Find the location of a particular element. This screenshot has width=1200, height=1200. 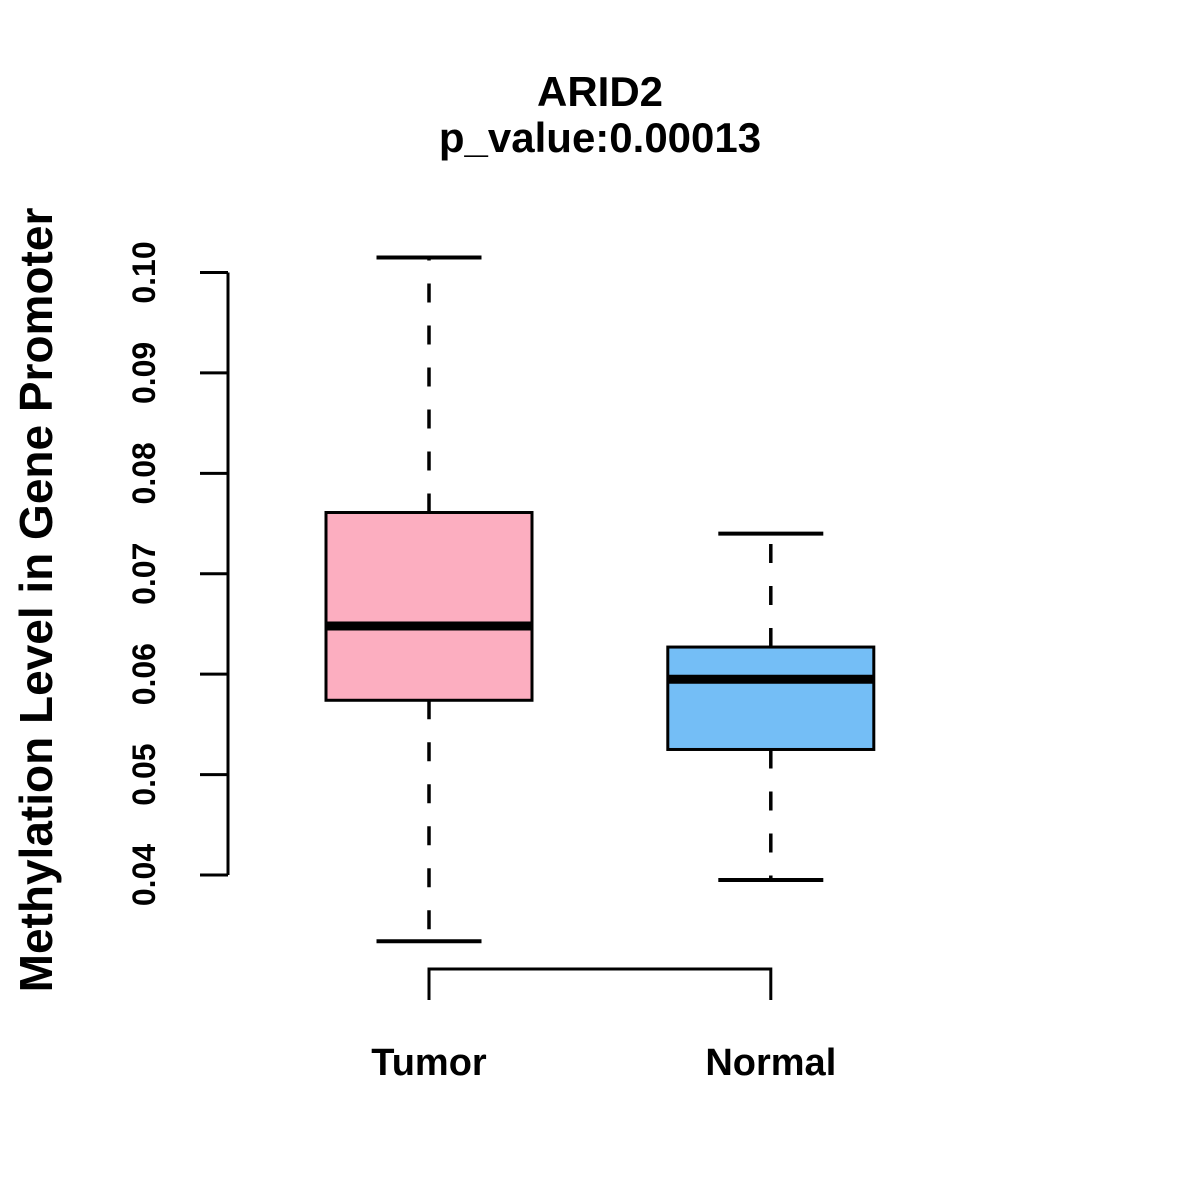

y-axis: 0.04 0.05 0.06 0.07 0.08 0.09 0.10 is located at coordinates (178, 573).